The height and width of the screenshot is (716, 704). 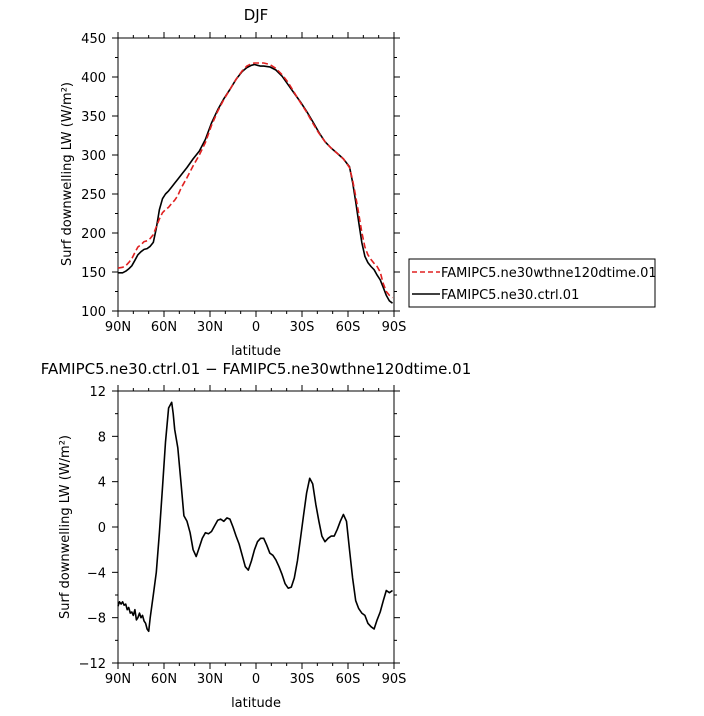 What do you see at coordinates (118, 327) in the screenshot?
I see `top-x-tick-label: 90N` at bounding box center [118, 327].